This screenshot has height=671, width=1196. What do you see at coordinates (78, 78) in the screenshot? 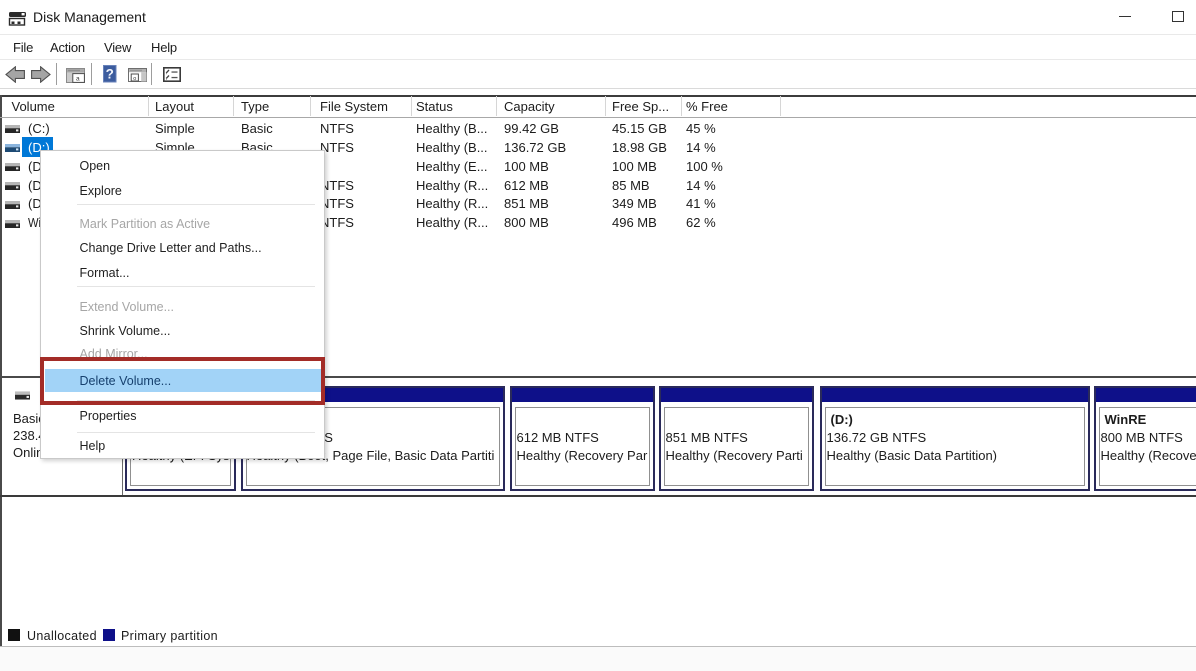
I see `svg-text: a` at bounding box center [78, 78].